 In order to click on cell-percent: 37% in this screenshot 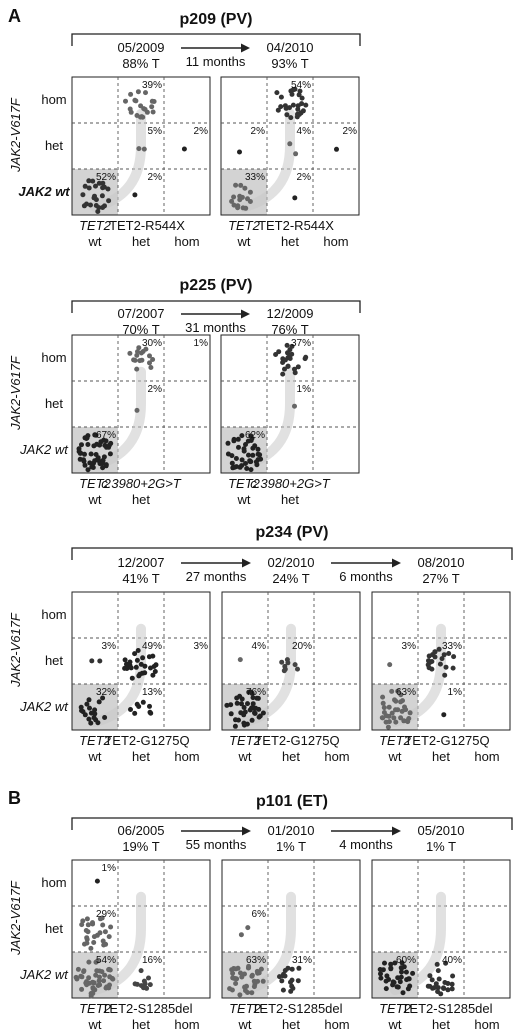, I will do `click(301, 343)`.